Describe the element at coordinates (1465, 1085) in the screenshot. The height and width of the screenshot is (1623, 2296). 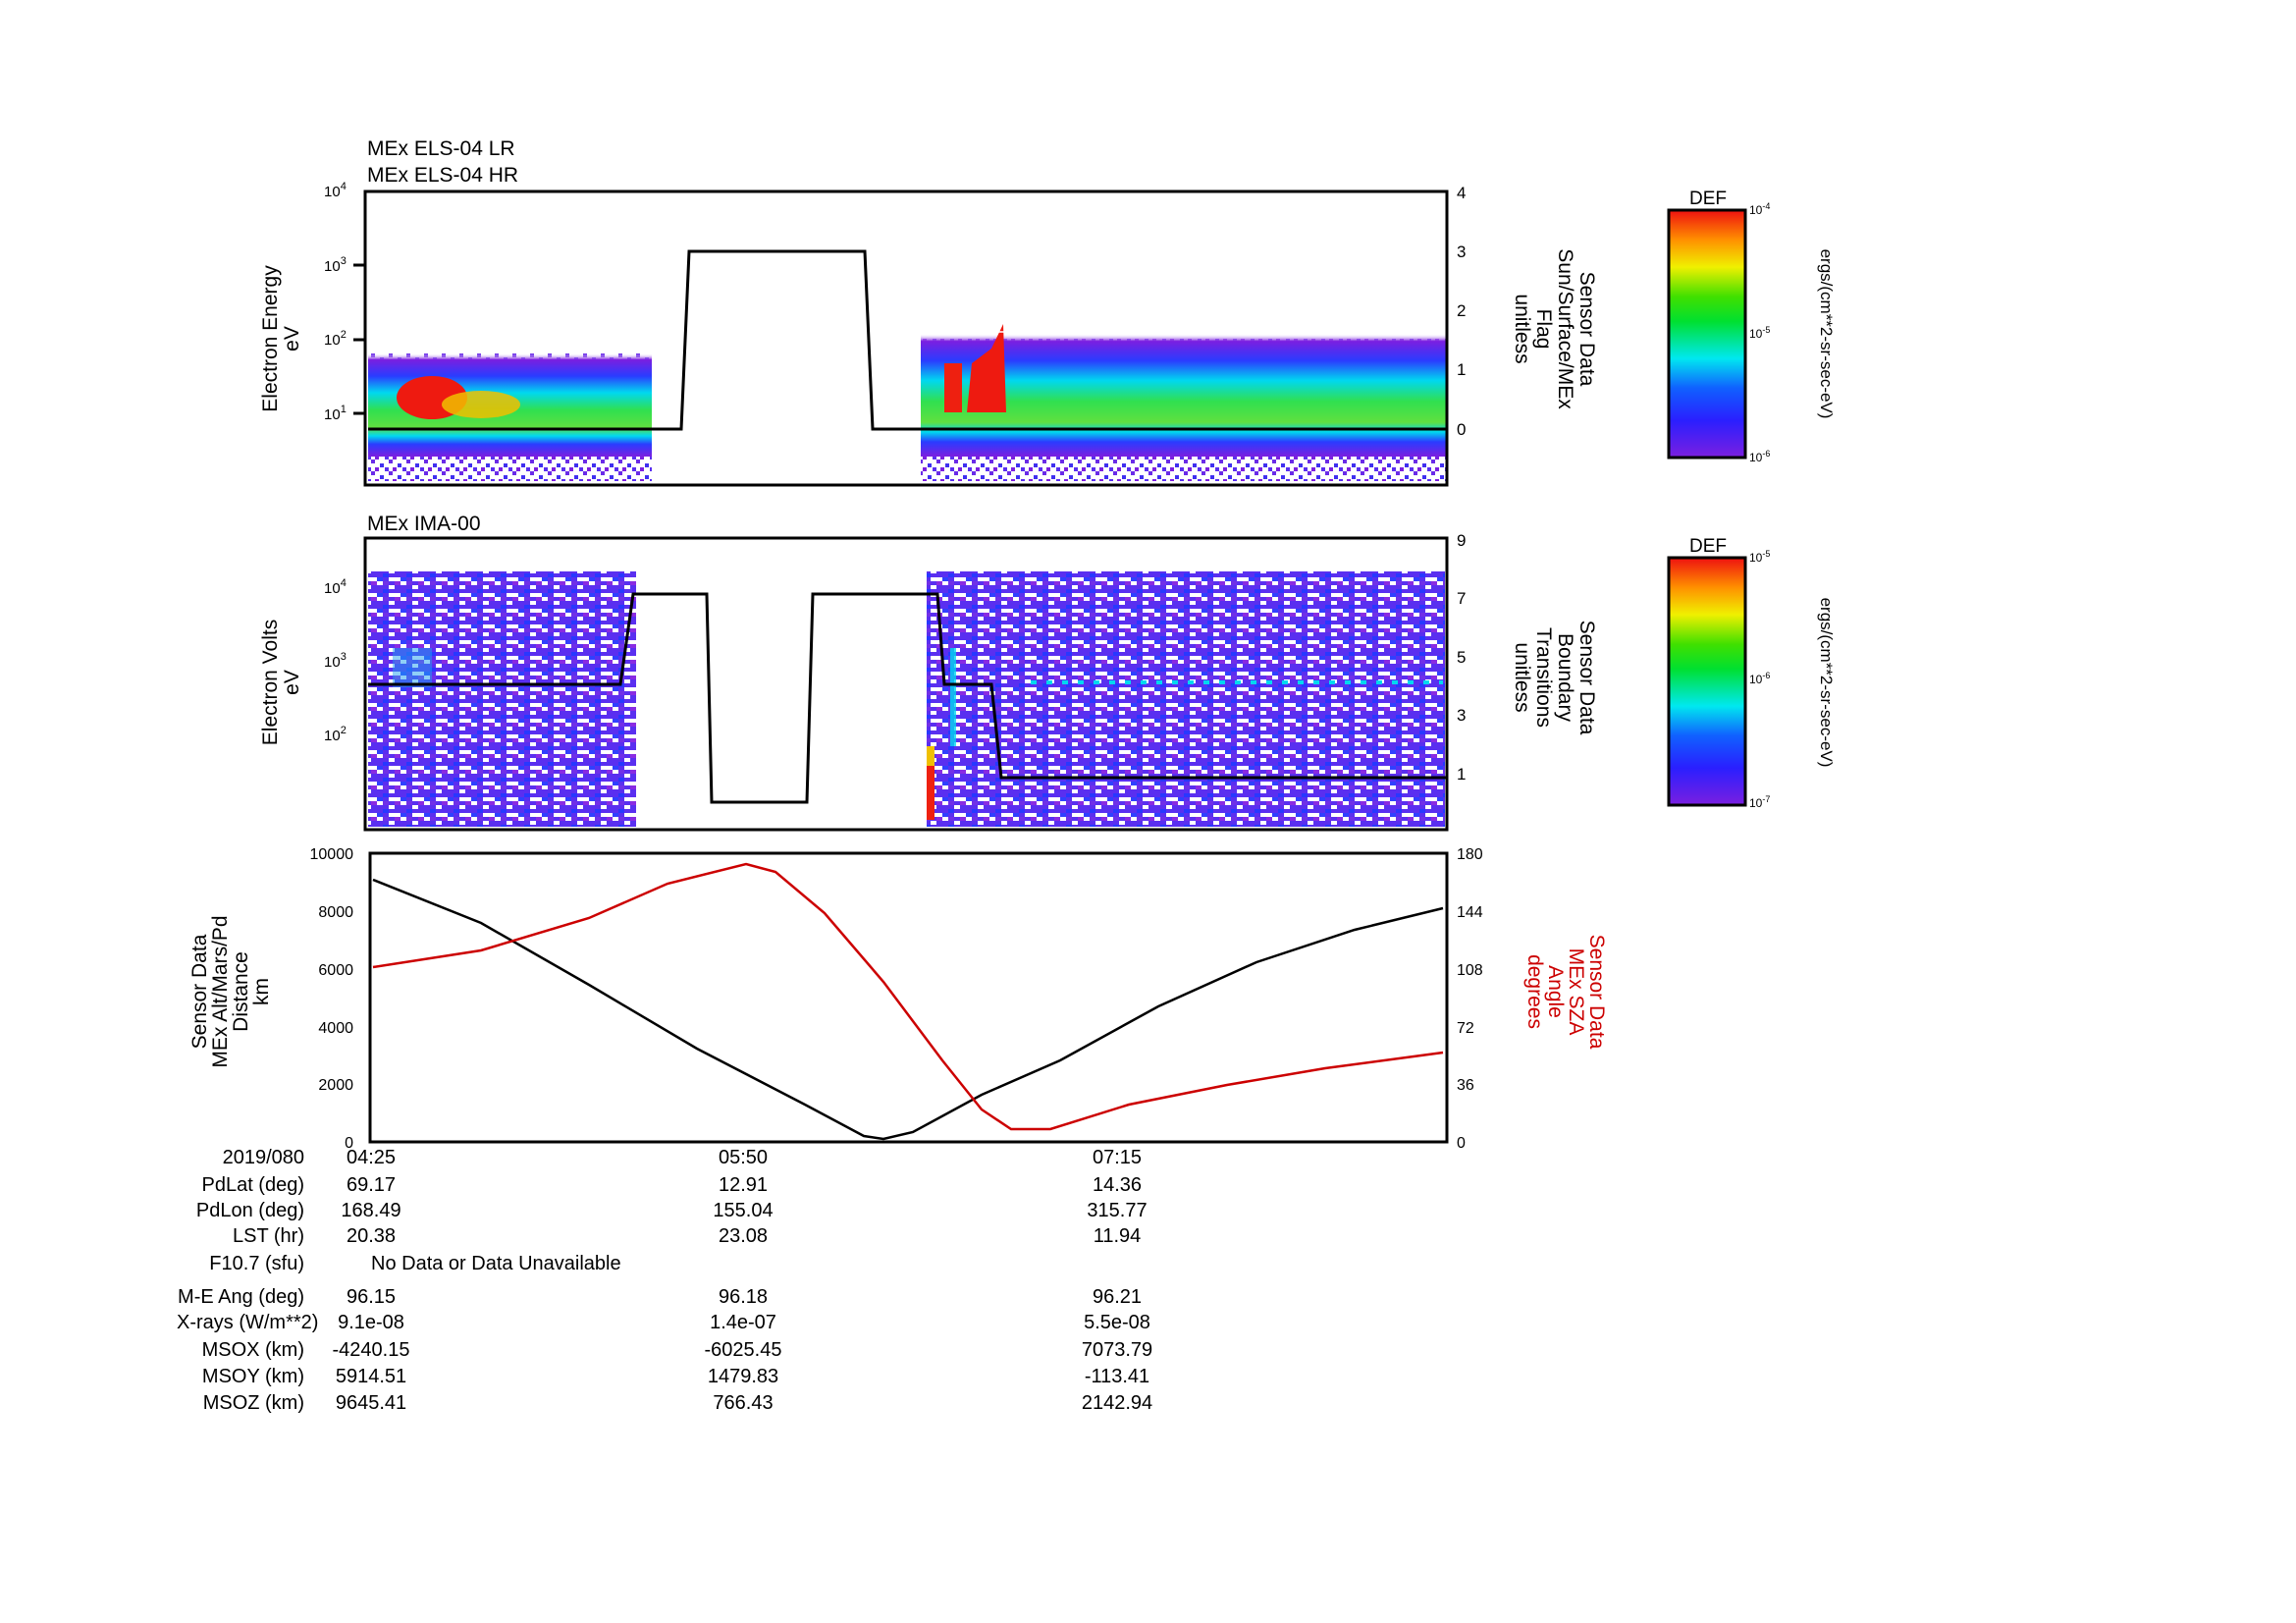
I see `svg-text: 36` at that location.